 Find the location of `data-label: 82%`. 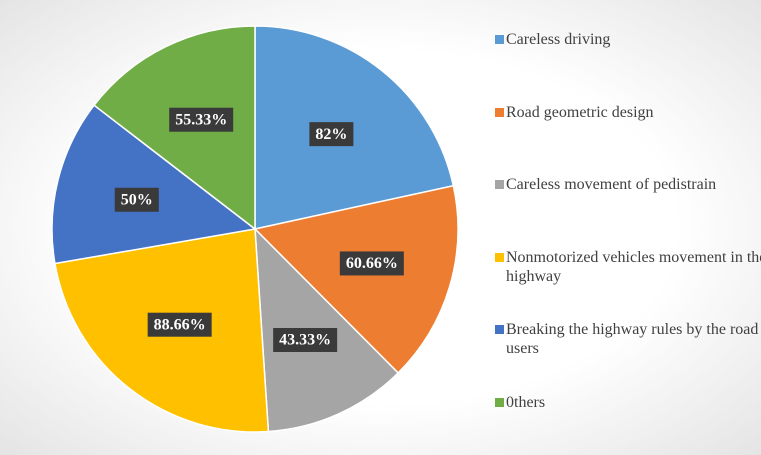

data-label: 82% is located at coordinates (331, 134).